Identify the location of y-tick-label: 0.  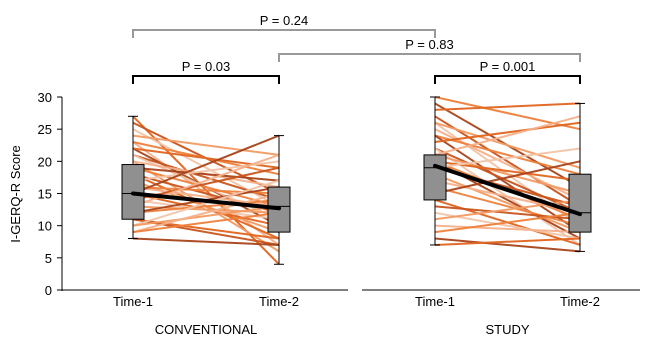
(48, 290).